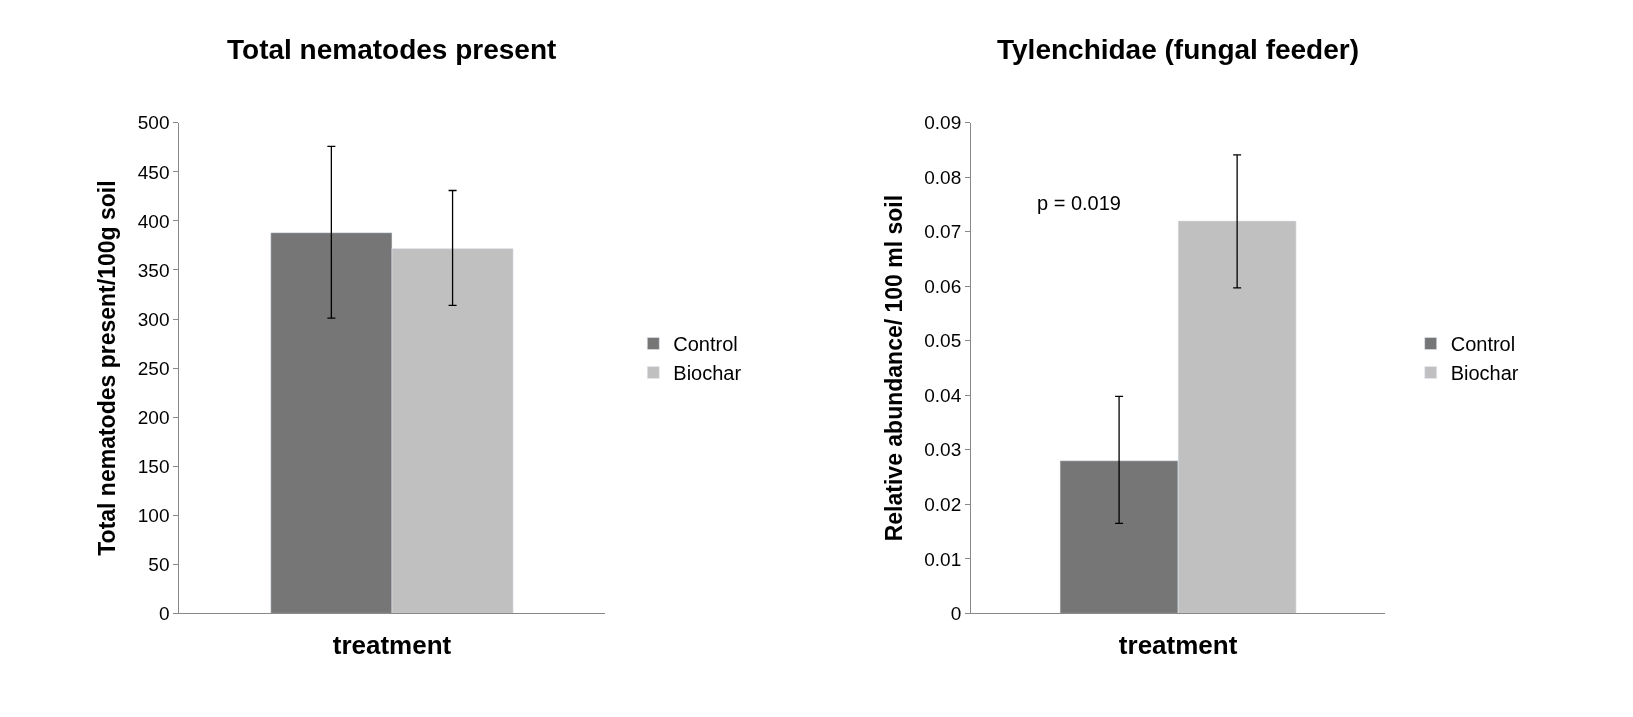  I want to click on y-axis-title: Relative abundance/ 100 ml soil, so click(893, 368).